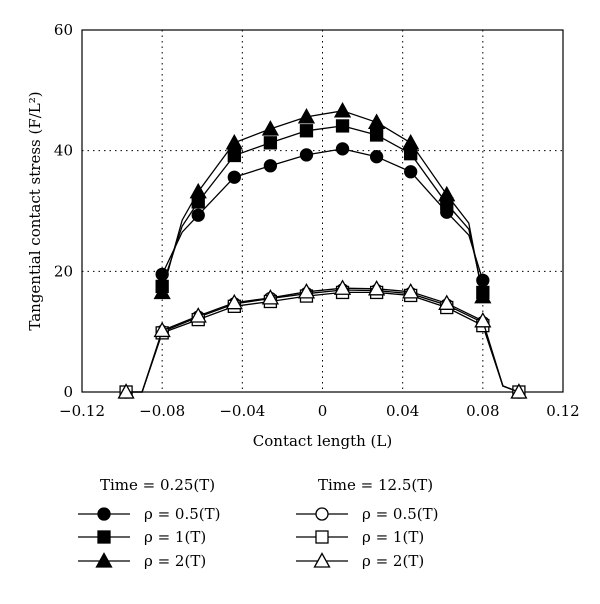 The width and height of the screenshot is (600, 604). Describe the element at coordinates (562, 411) in the screenshot. I see `x-tick-label: 0.12` at that location.